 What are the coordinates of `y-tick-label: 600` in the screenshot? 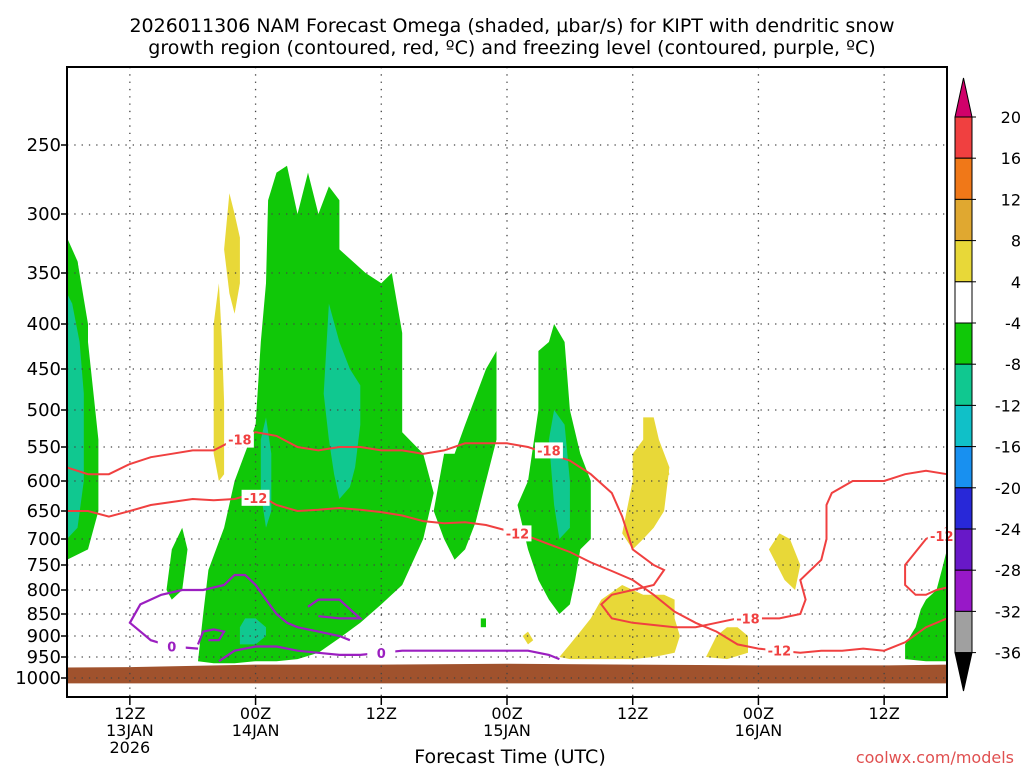 It's located at (44, 481).